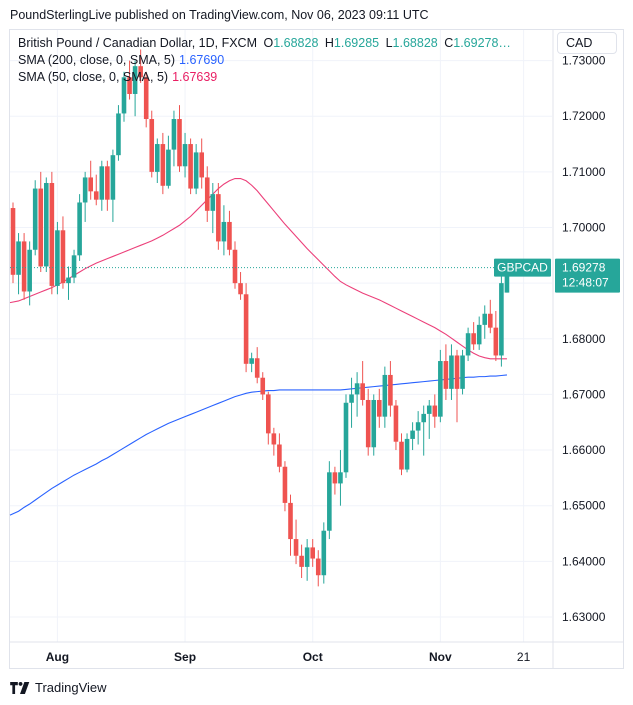 The height and width of the screenshot is (705, 633). I want to click on y-tick-label: 1.64000, so click(584, 561).